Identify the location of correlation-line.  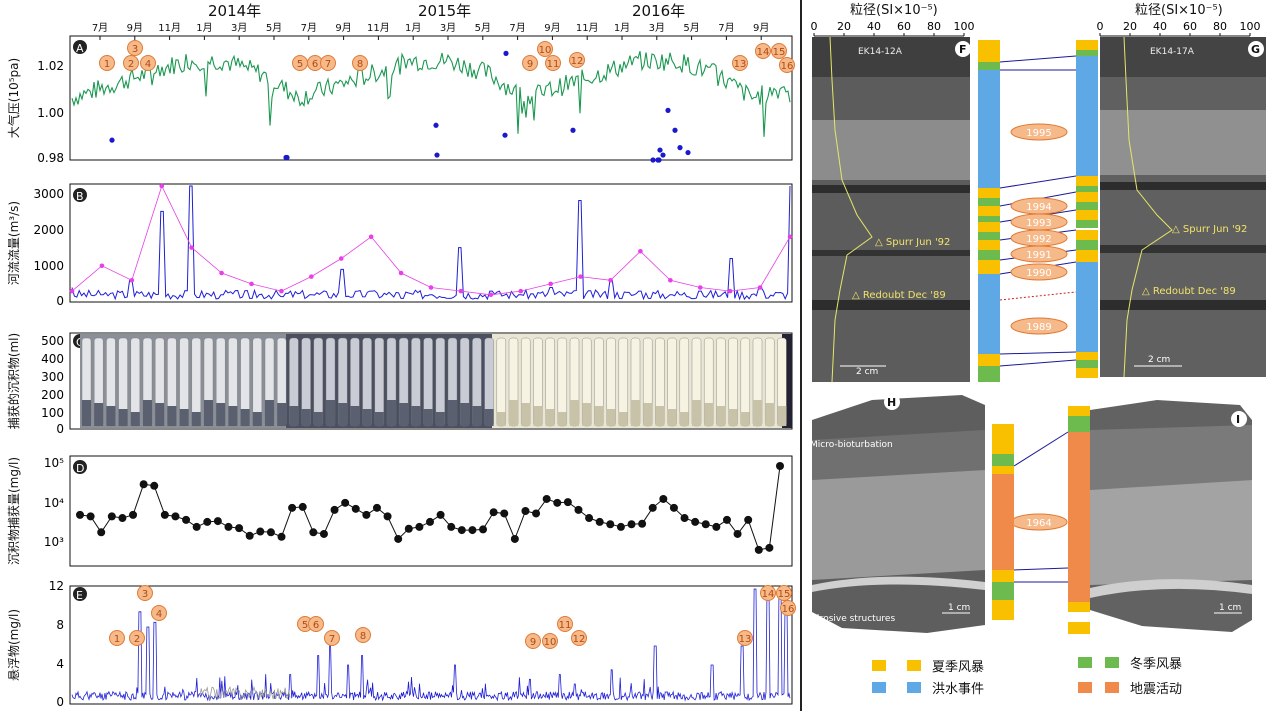
(1038, 59).